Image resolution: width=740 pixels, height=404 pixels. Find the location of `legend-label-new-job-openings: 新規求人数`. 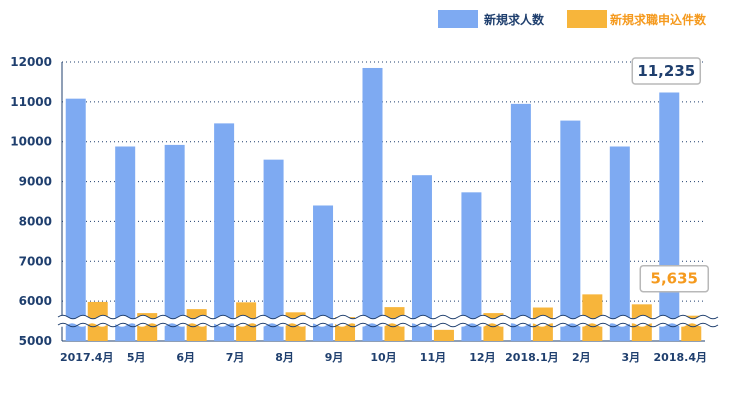

legend-label-new-job-openings: 新規求人数 is located at coordinates (514, 19).